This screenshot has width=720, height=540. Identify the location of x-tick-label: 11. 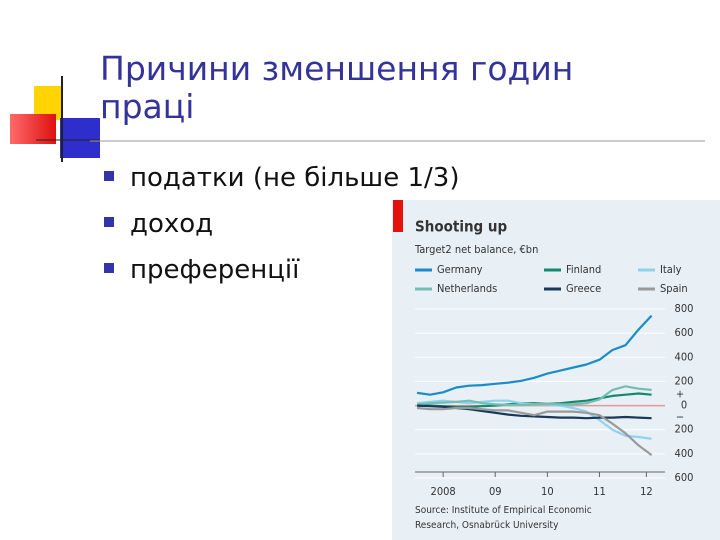
(599, 491).